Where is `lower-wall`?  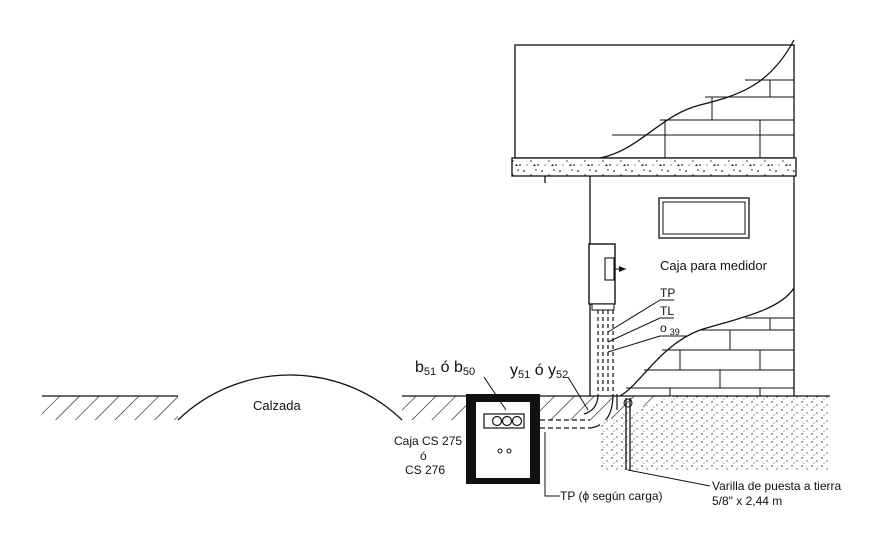
lower-wall is located at coordinates (692, 286).